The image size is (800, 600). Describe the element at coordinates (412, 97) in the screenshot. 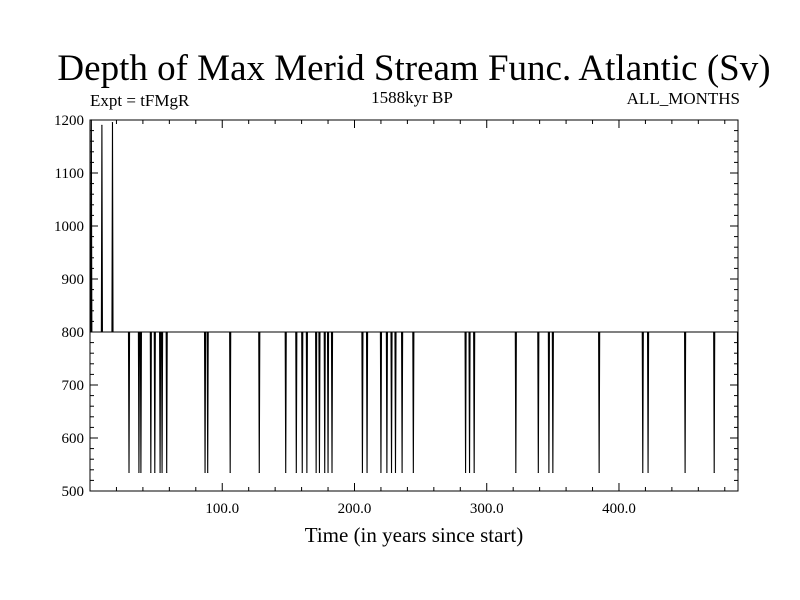

I see `period-label: 1588kyr BP` at that location.